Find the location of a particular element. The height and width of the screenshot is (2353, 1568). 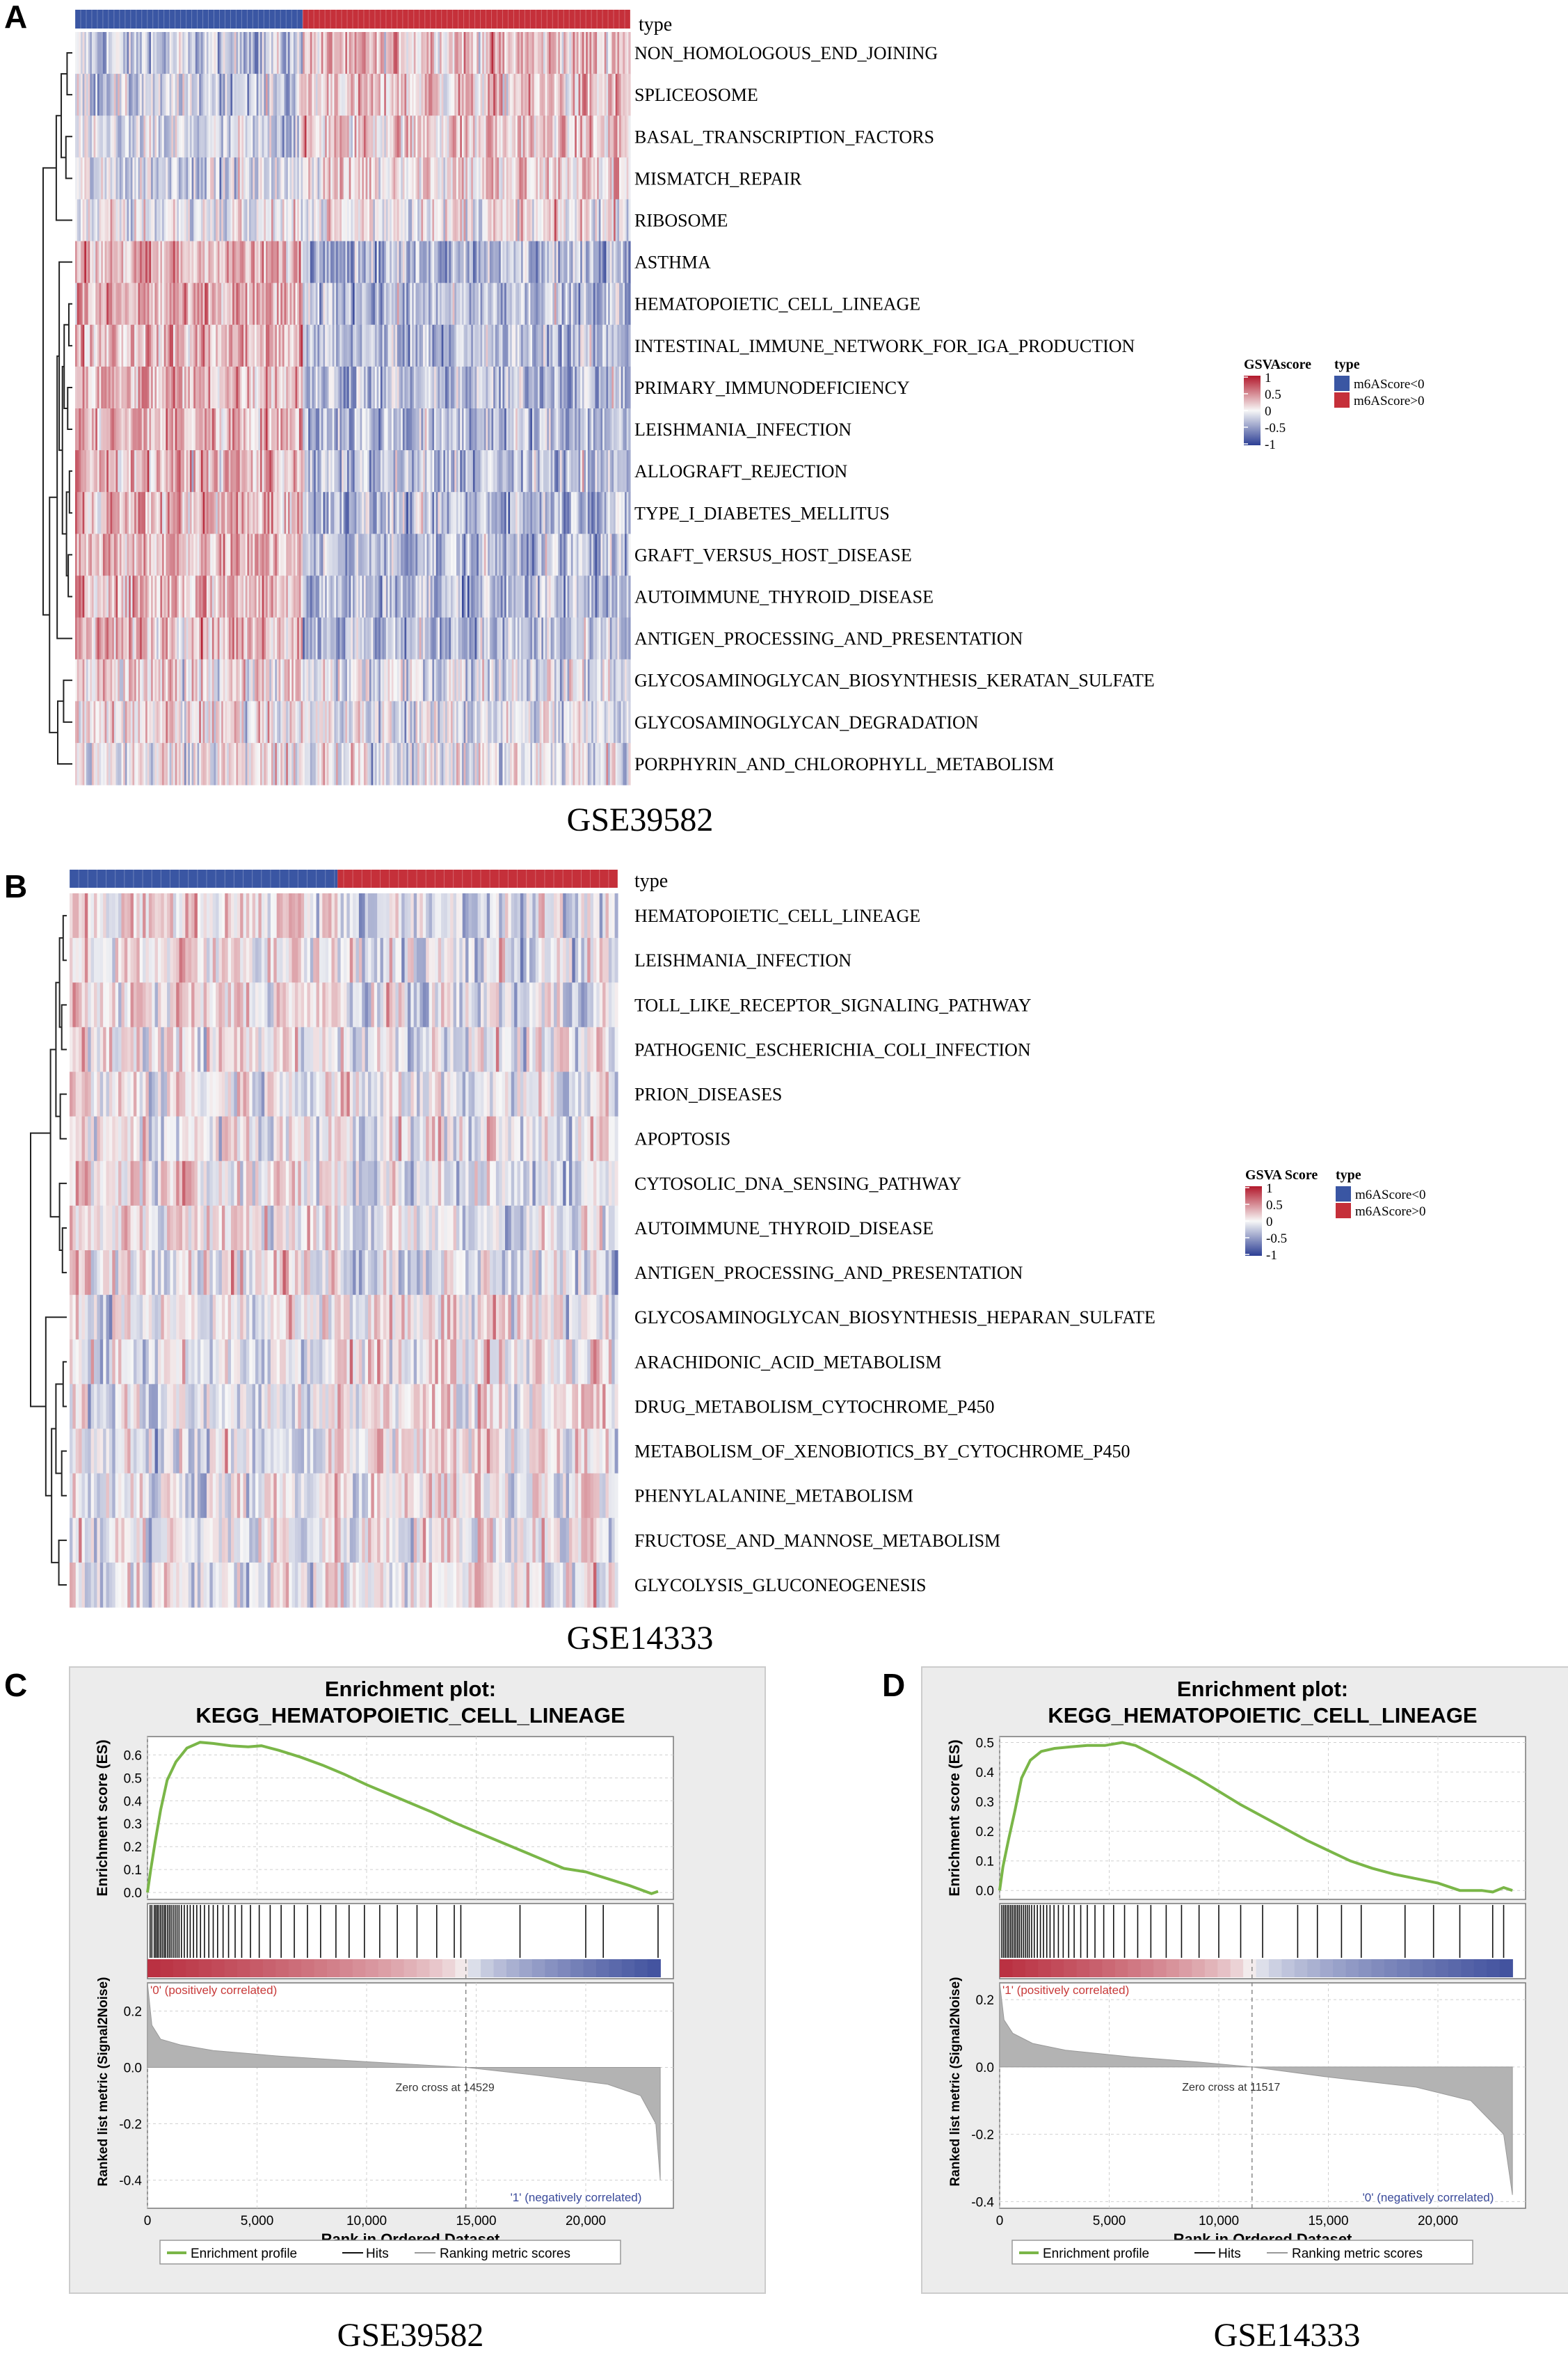

dataset-label-b: GSE14333 is located at coordinates (640, 1638).